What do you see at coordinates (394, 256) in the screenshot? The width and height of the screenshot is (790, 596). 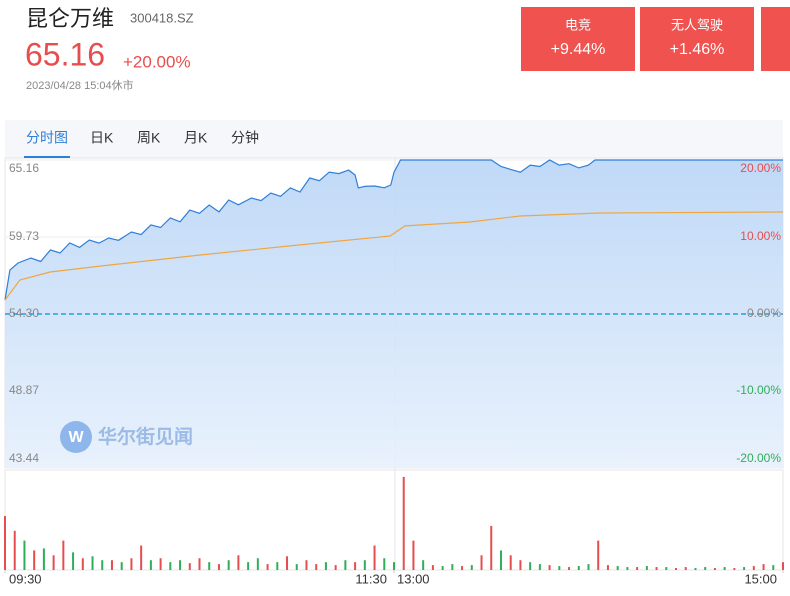 I see `average-line` at bounding box center [394, 256].